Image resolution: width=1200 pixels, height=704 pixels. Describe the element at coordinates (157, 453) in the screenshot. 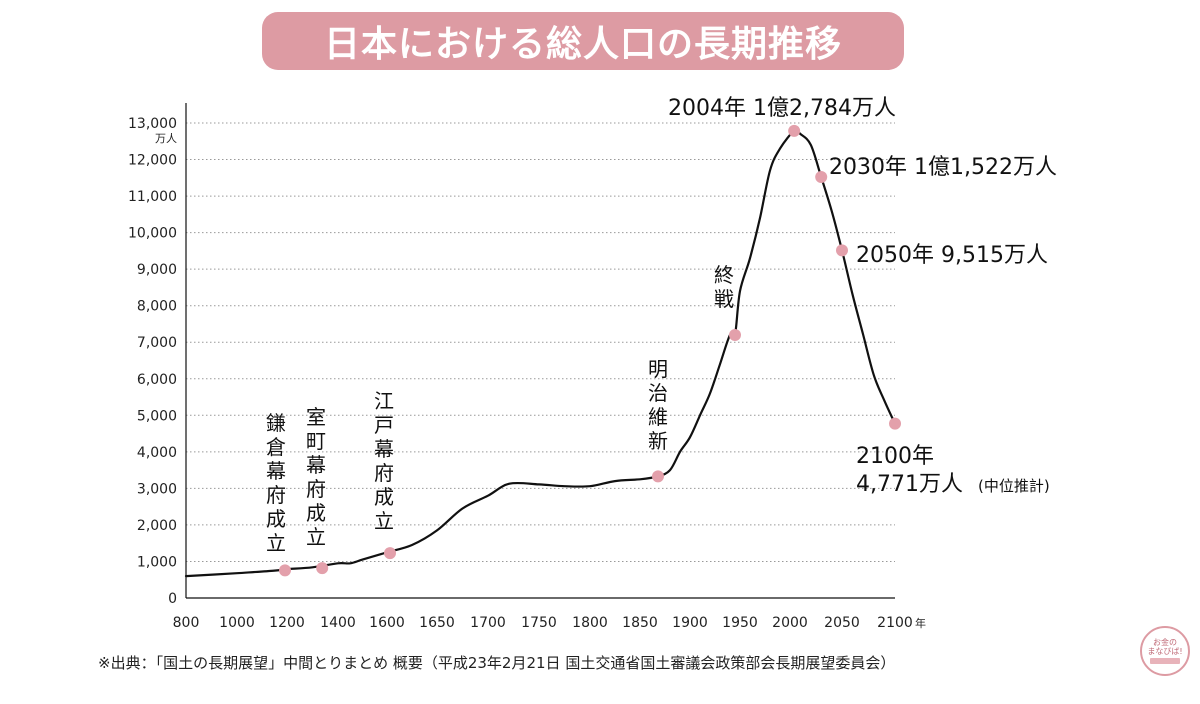

I see `y-tick-label: 4,000` at that location.